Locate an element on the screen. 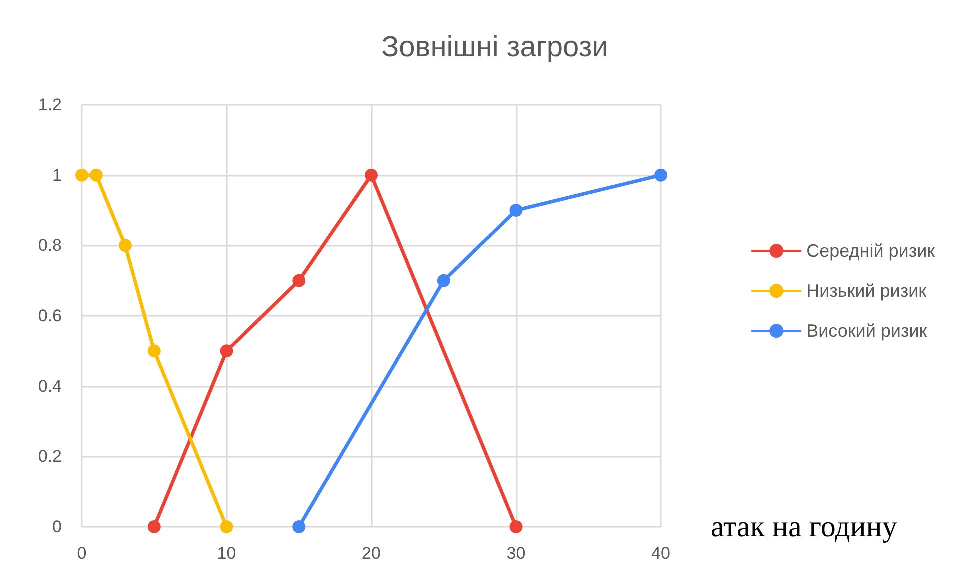 The width and height of the screenshot is (960, 582). y-tick-label: 1 is located at coordinates (57, 175).